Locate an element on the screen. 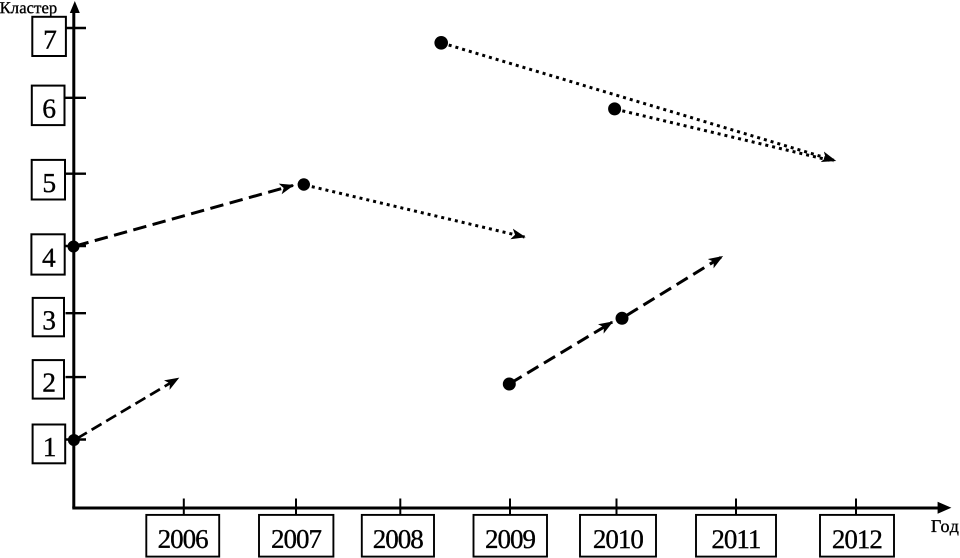 Image resolution: width=960 pixels, height=558 pixels. svg-text: Кластер is located at coordinates (28, 8).